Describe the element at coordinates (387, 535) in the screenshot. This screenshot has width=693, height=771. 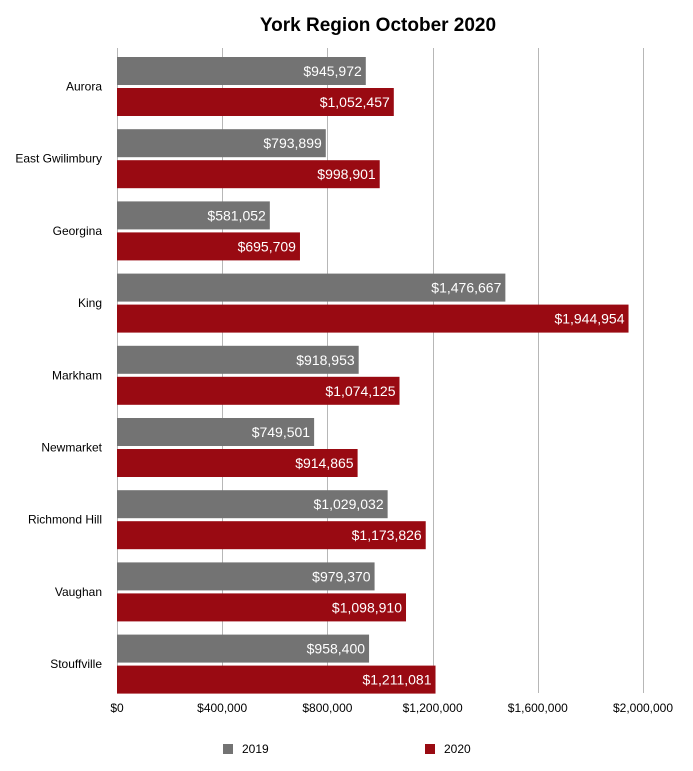
I see `bar-value-label: $1,173,826` at that location.